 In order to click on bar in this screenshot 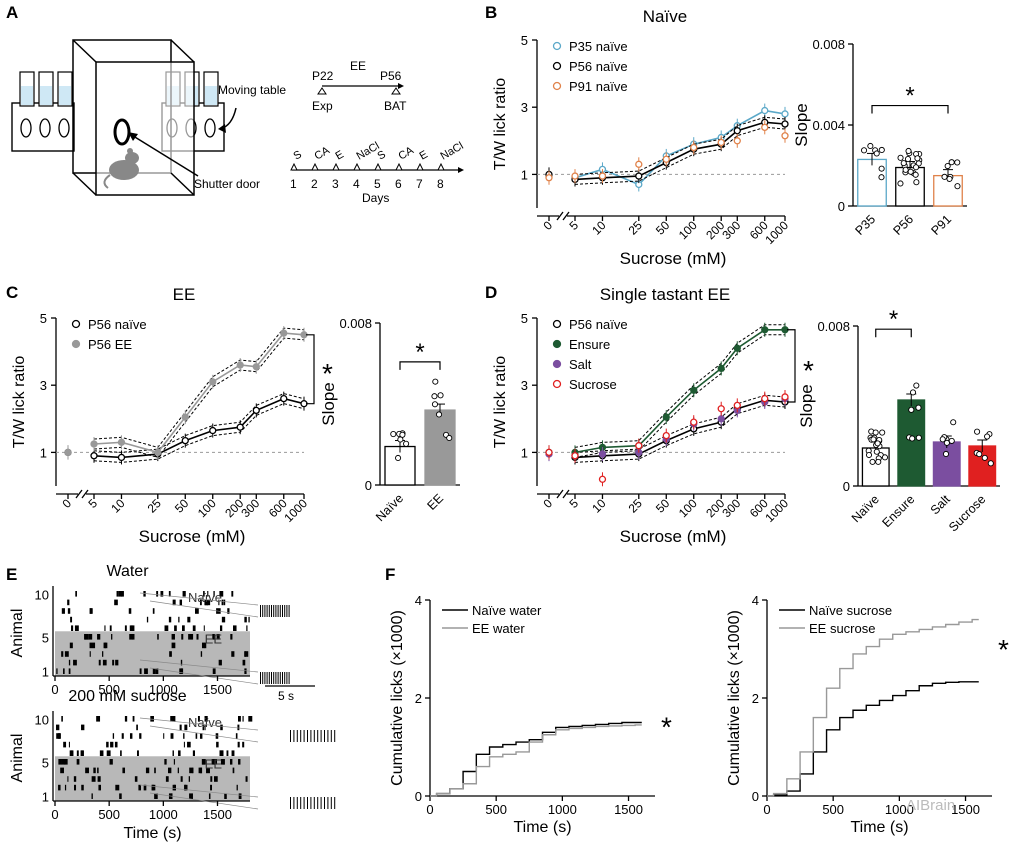, I will do `click(400, 465)`.